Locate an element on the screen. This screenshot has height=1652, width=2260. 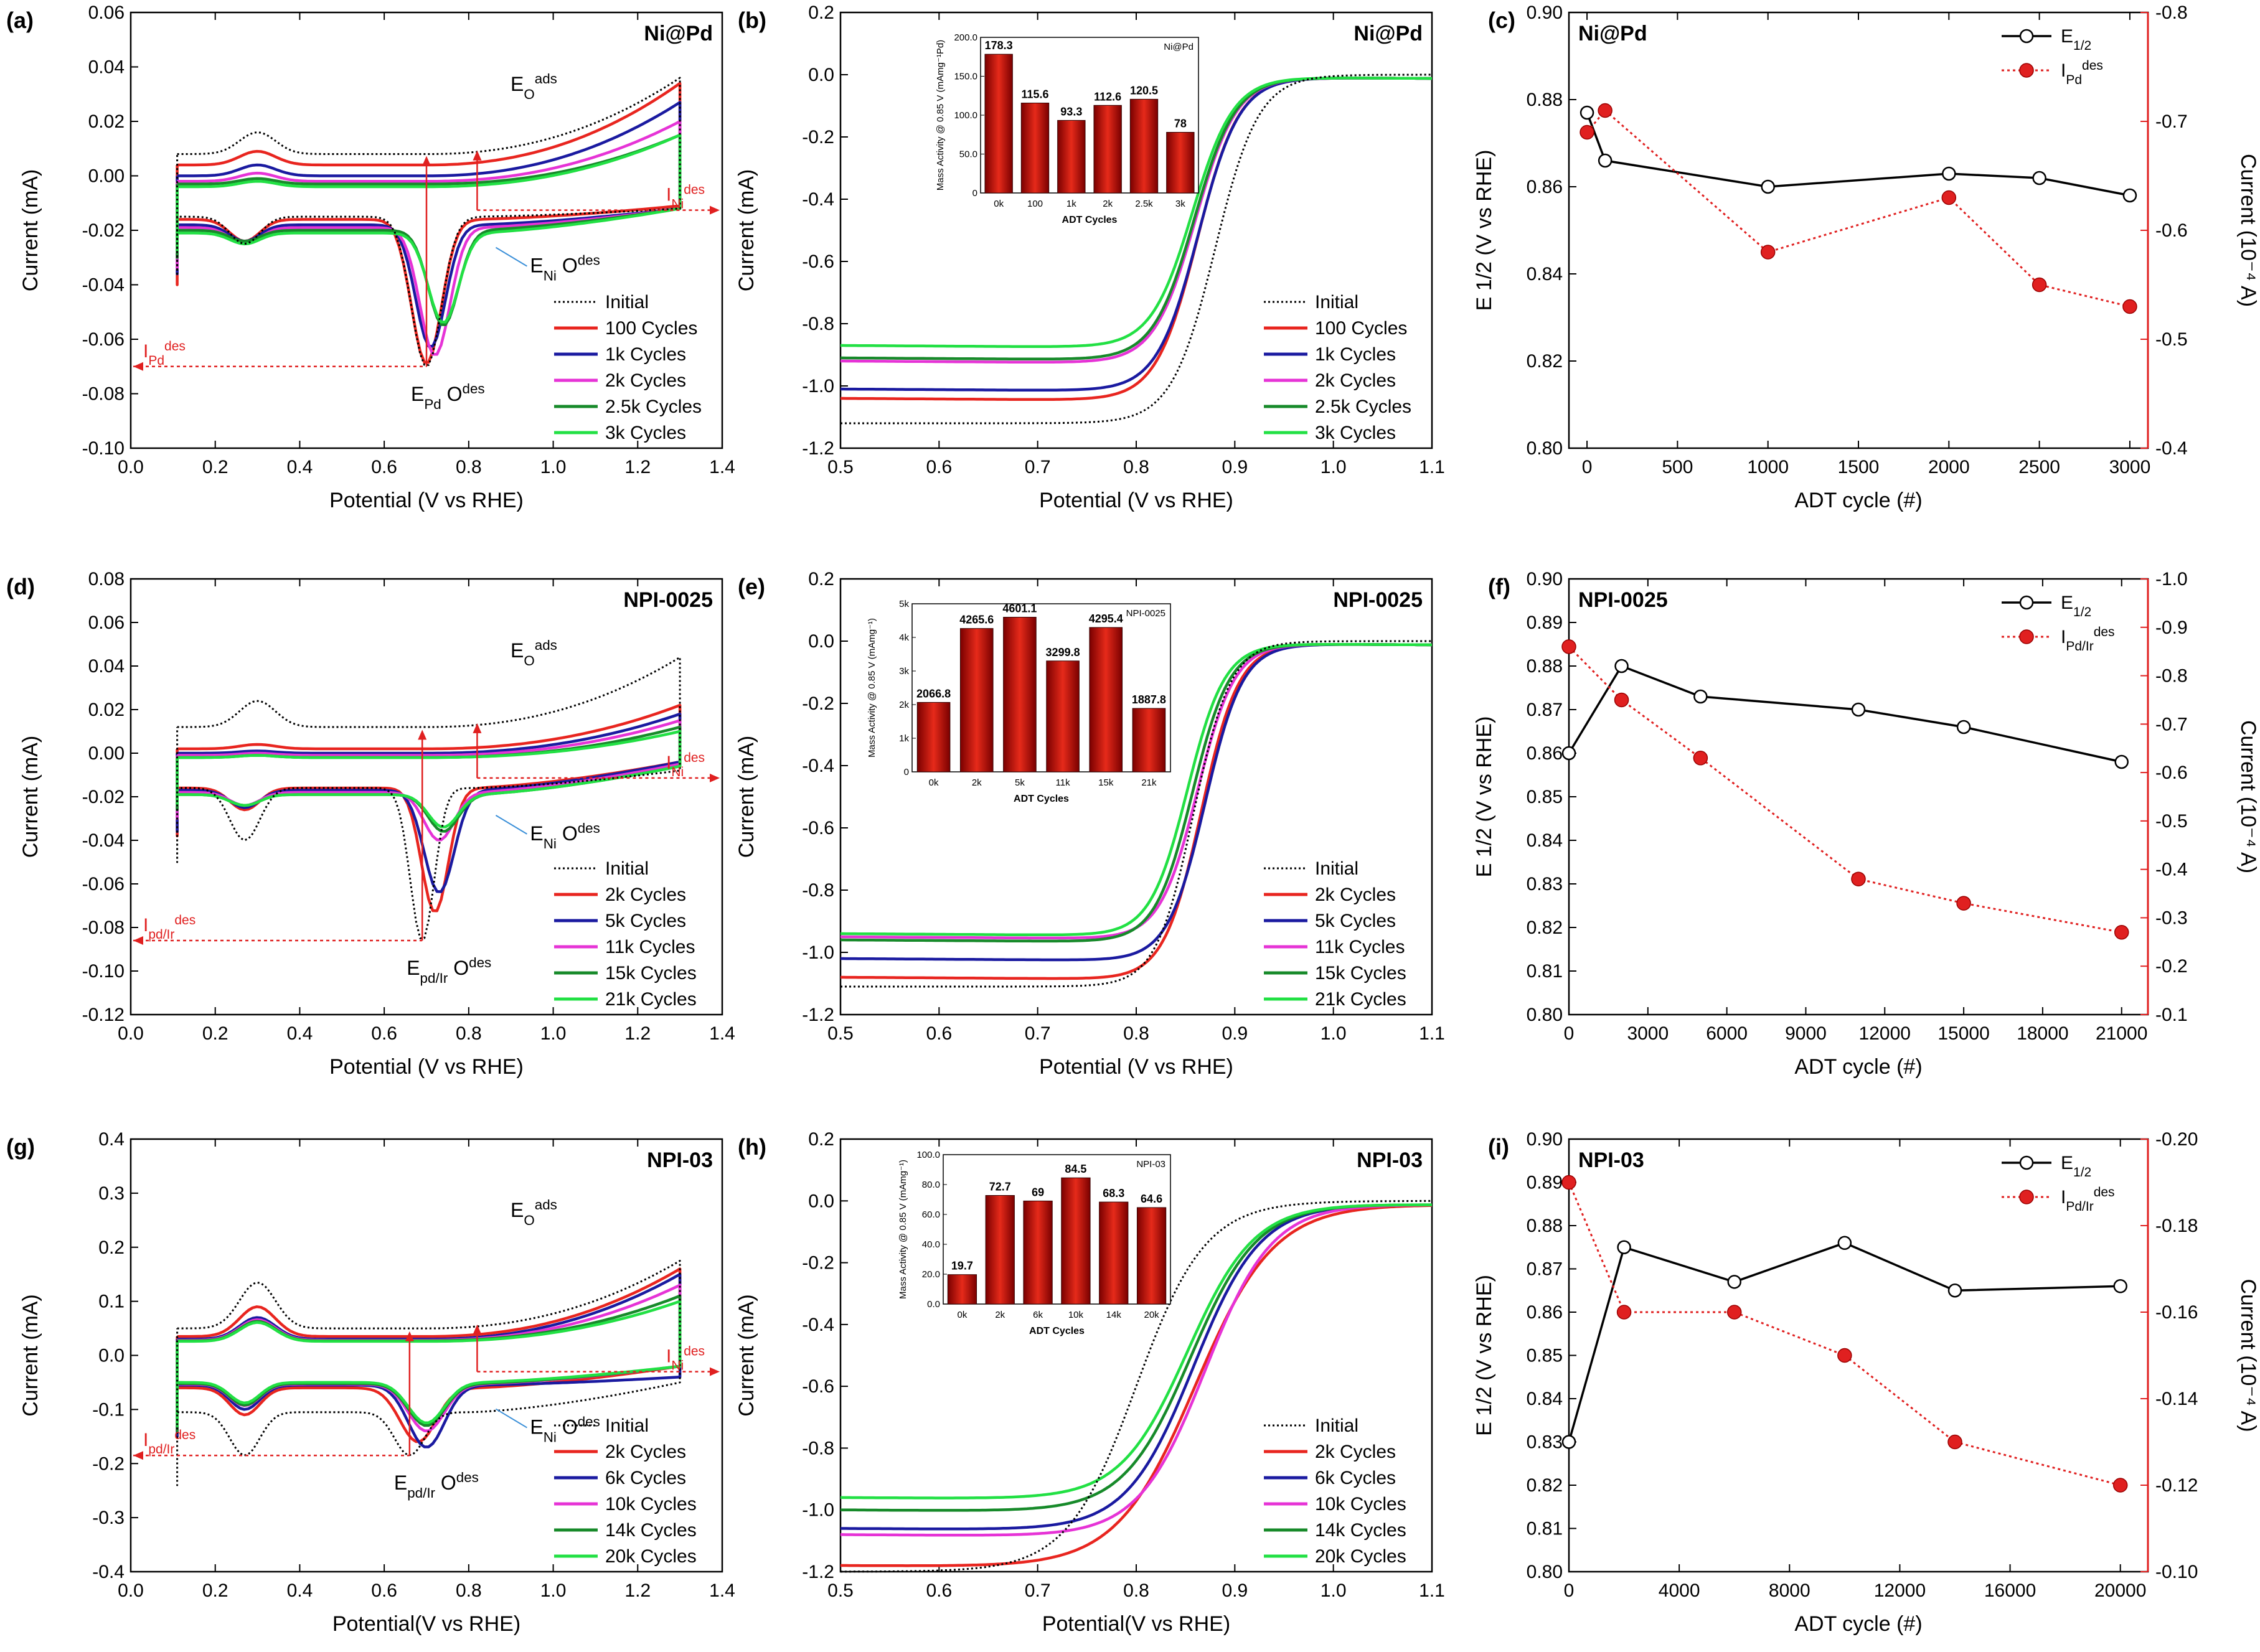
panel-b-ytick-label: -0.2 is located at coordinates (818, 137).